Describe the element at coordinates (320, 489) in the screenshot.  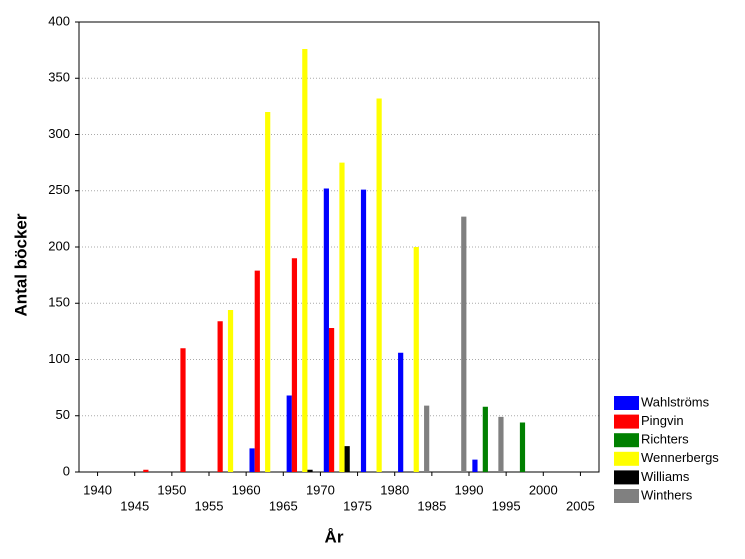
I see `x-tick-label: 1970` at that location.